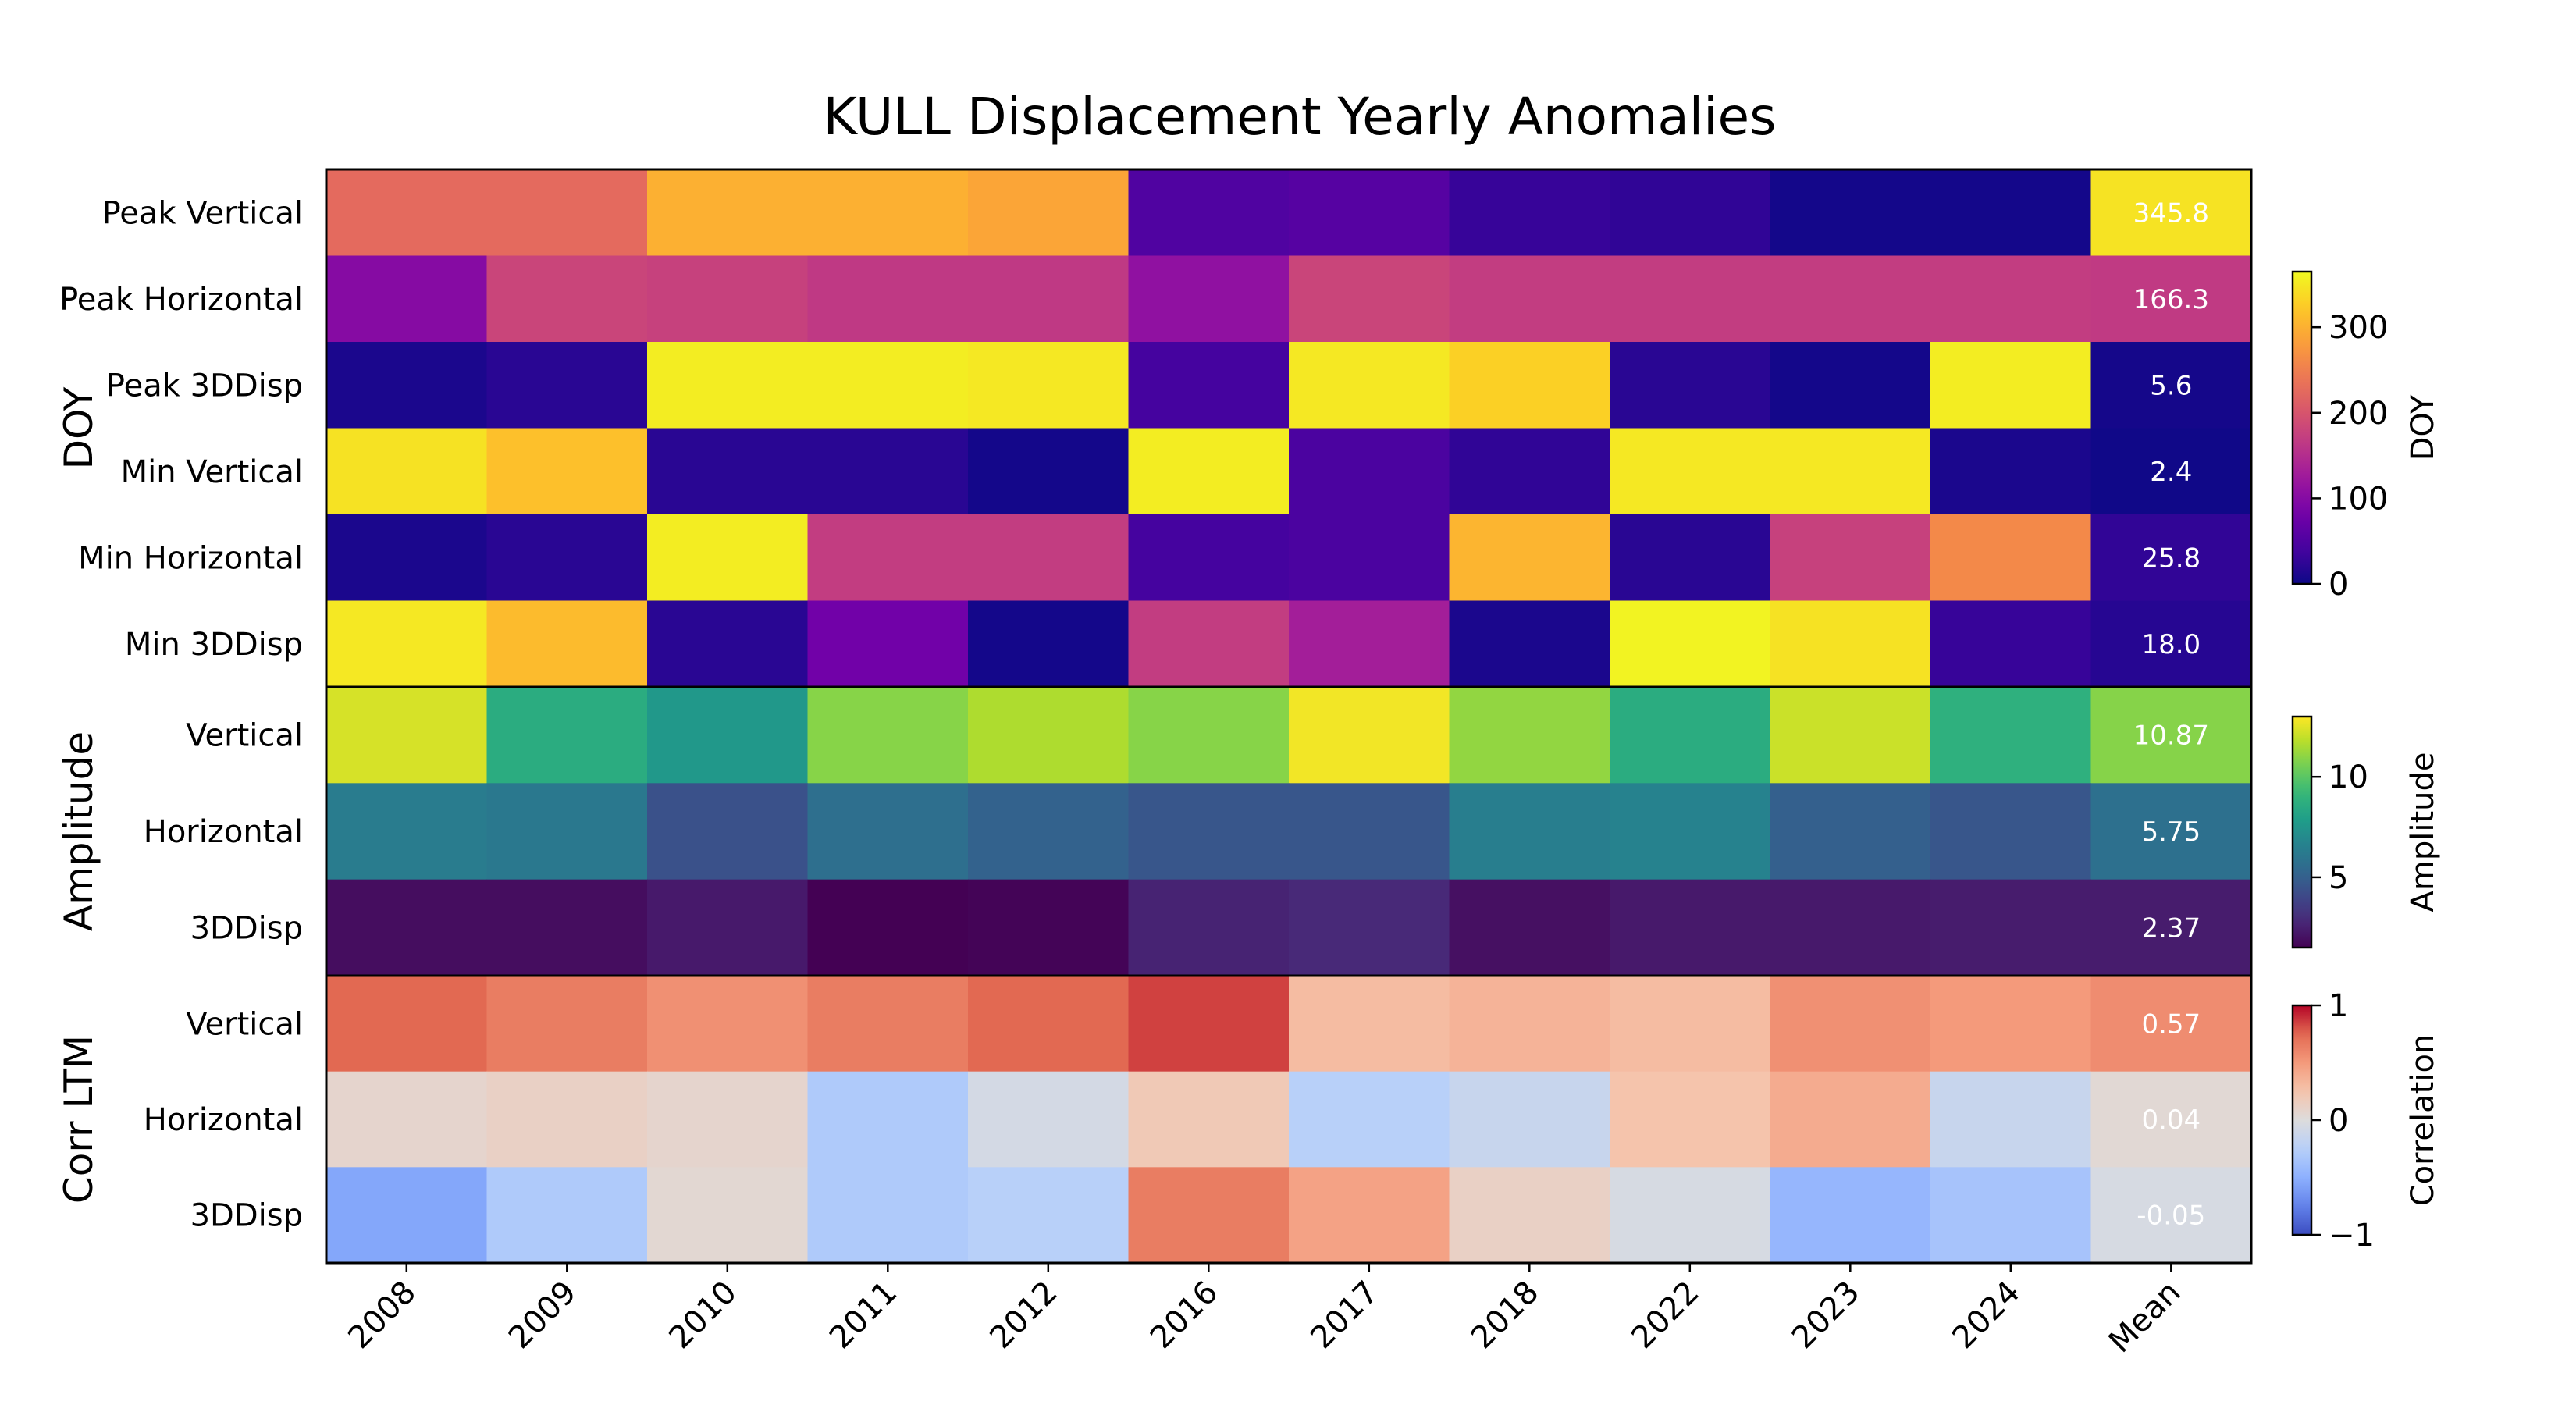 Image resolution: width=2576 pixels, height=1405 pixels. Describe the element at coordinates (2366, 762) in the screenshot. I see `colorbars: 0 100 200 300 DOY 5 10 Amplitude −1 0 1 Correlation` at that location.